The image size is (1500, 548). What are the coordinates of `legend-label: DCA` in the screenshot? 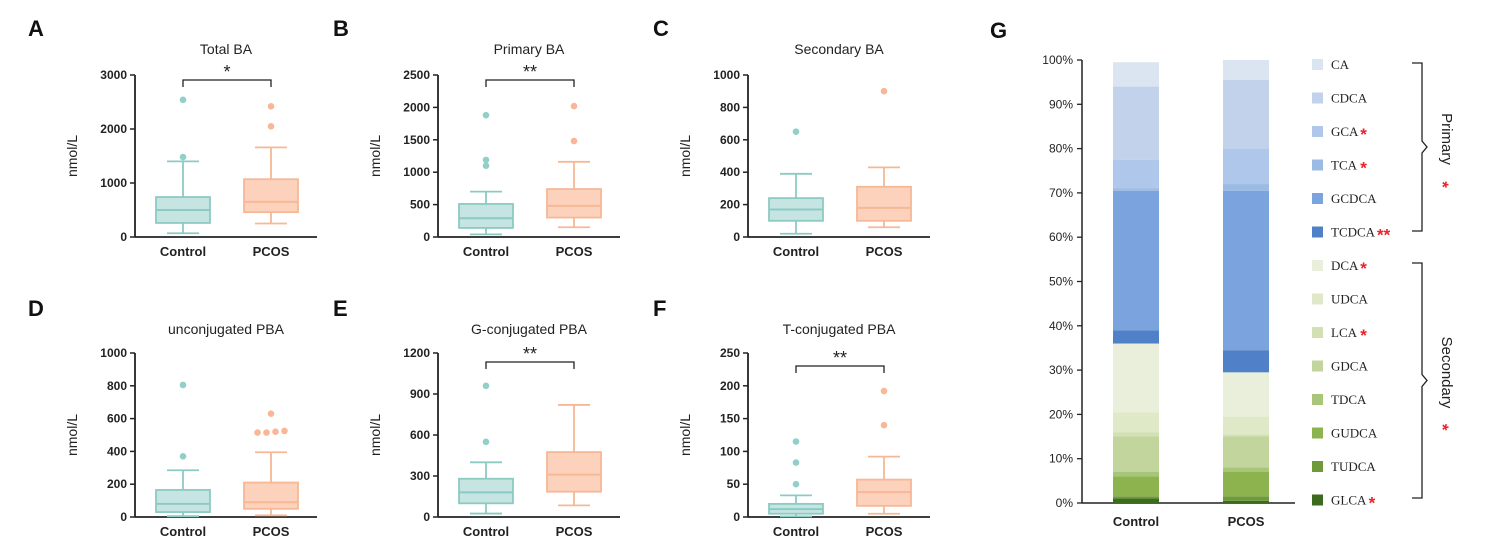 It's located at (1345, 265).